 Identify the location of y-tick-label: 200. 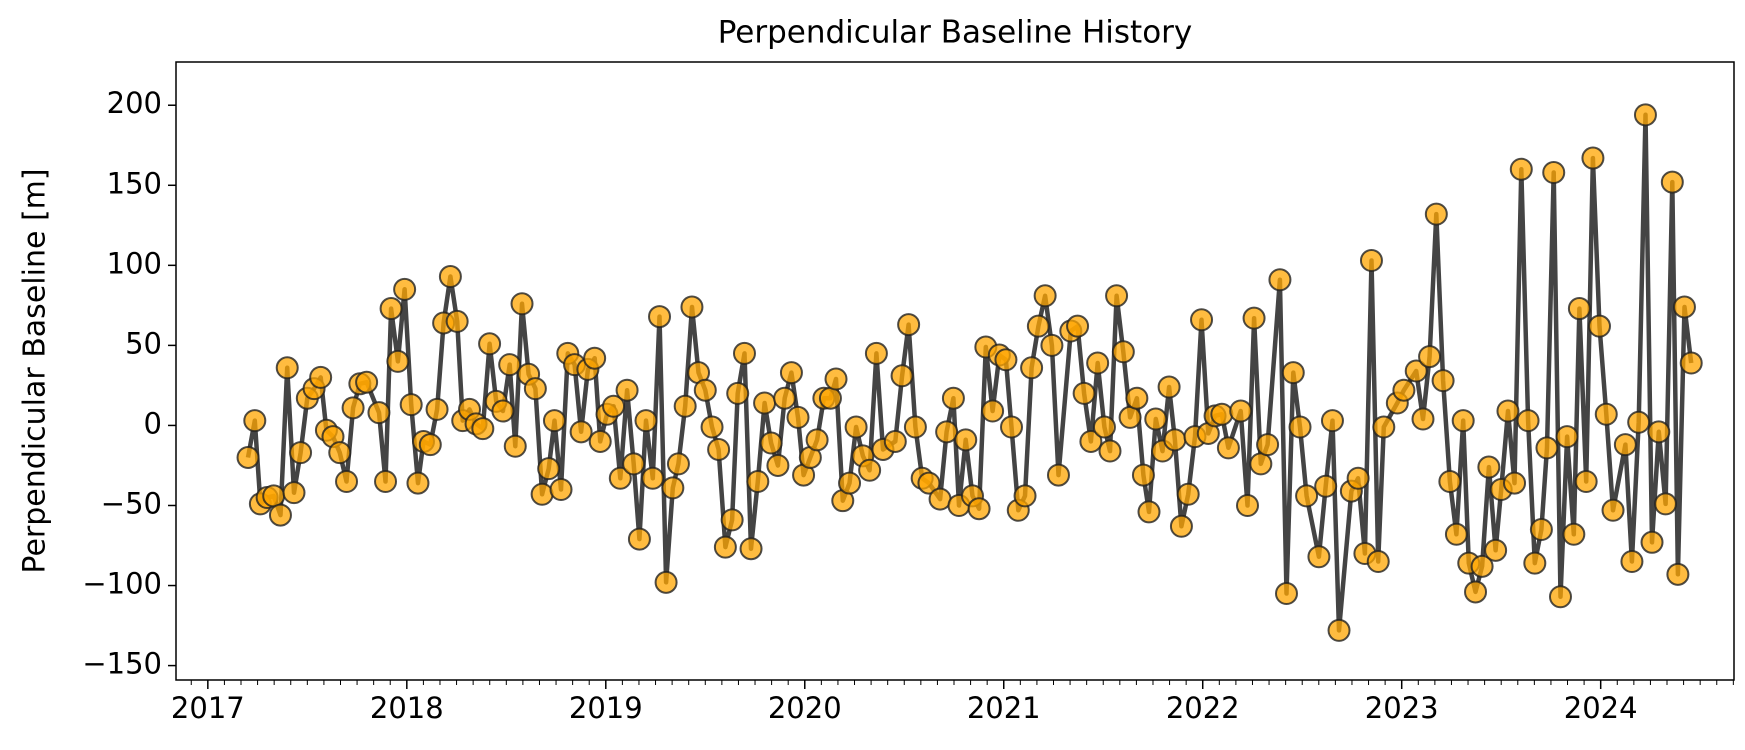
(134, 103).